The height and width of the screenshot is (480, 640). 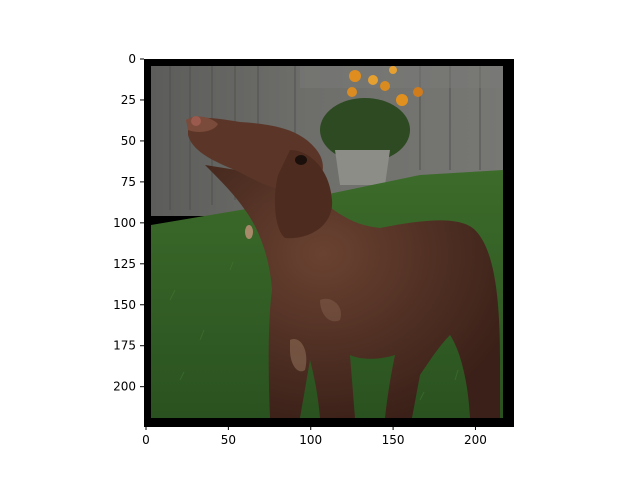 I want to click on y-tick-label: 200, so click(x=124, y=387).